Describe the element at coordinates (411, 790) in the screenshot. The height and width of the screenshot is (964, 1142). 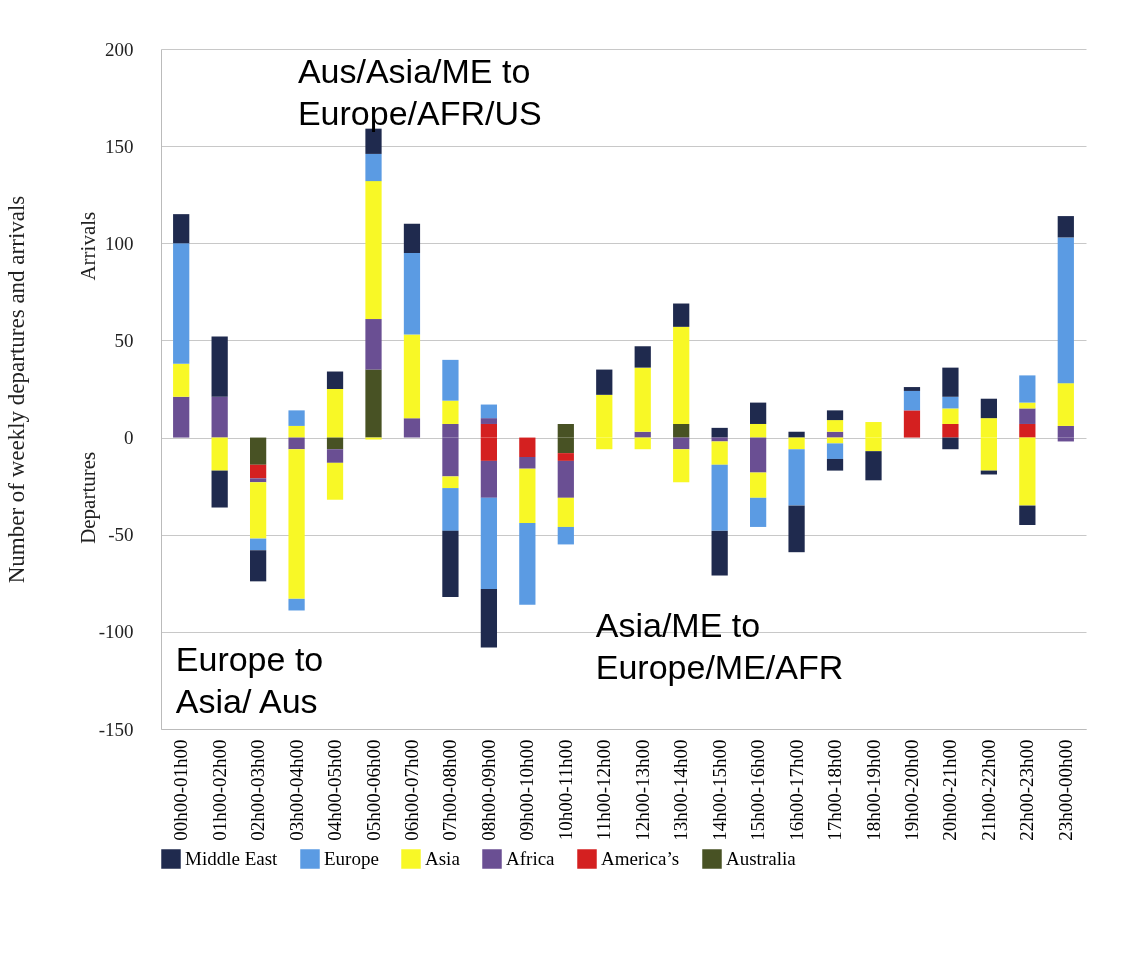
I see `x-tick-label: 06h00-07h00` at that location.